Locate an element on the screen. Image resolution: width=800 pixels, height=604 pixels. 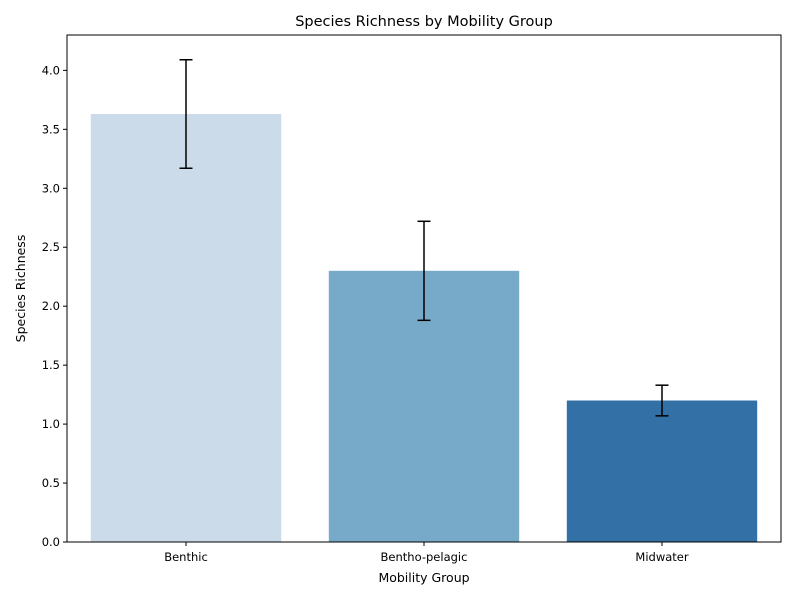
y-tick-label: 0.5 is located at coordinates (51, 483).